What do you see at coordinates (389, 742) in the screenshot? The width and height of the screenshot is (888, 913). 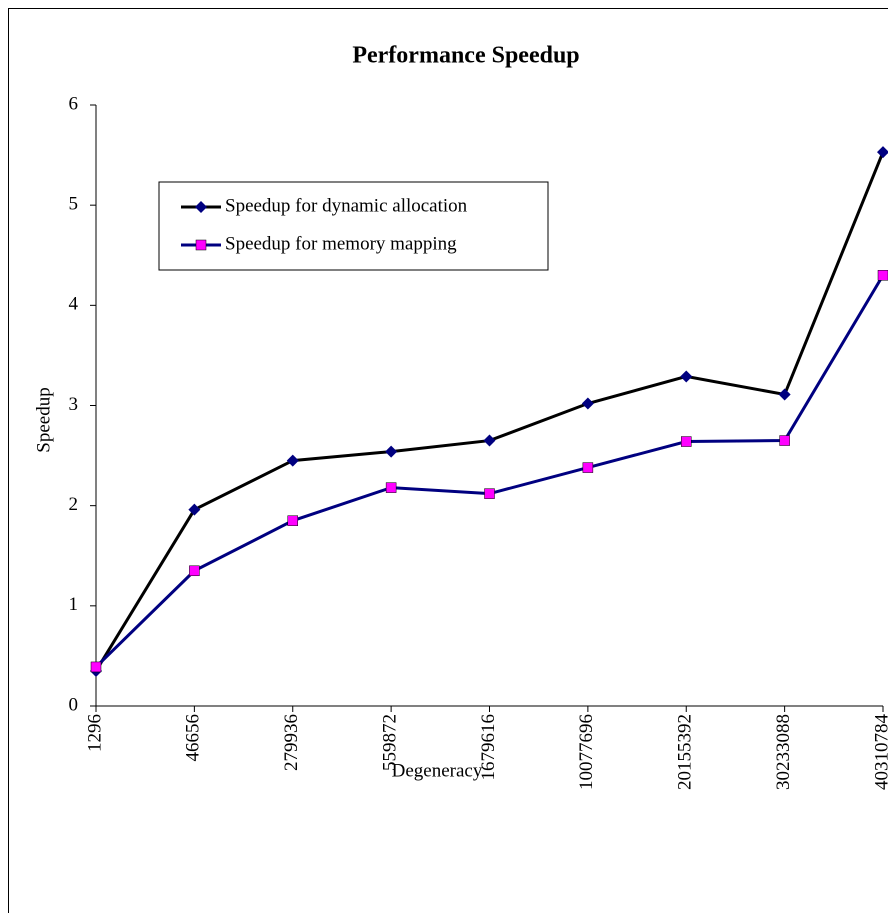 I see `x-tick-label: 559872` at bounding box center [389, 742].